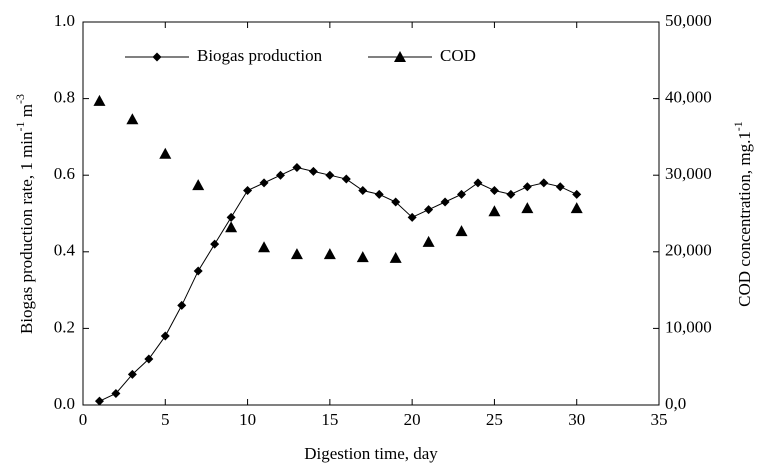  I want to click on x-tick-label: 25, so click(494, 419).